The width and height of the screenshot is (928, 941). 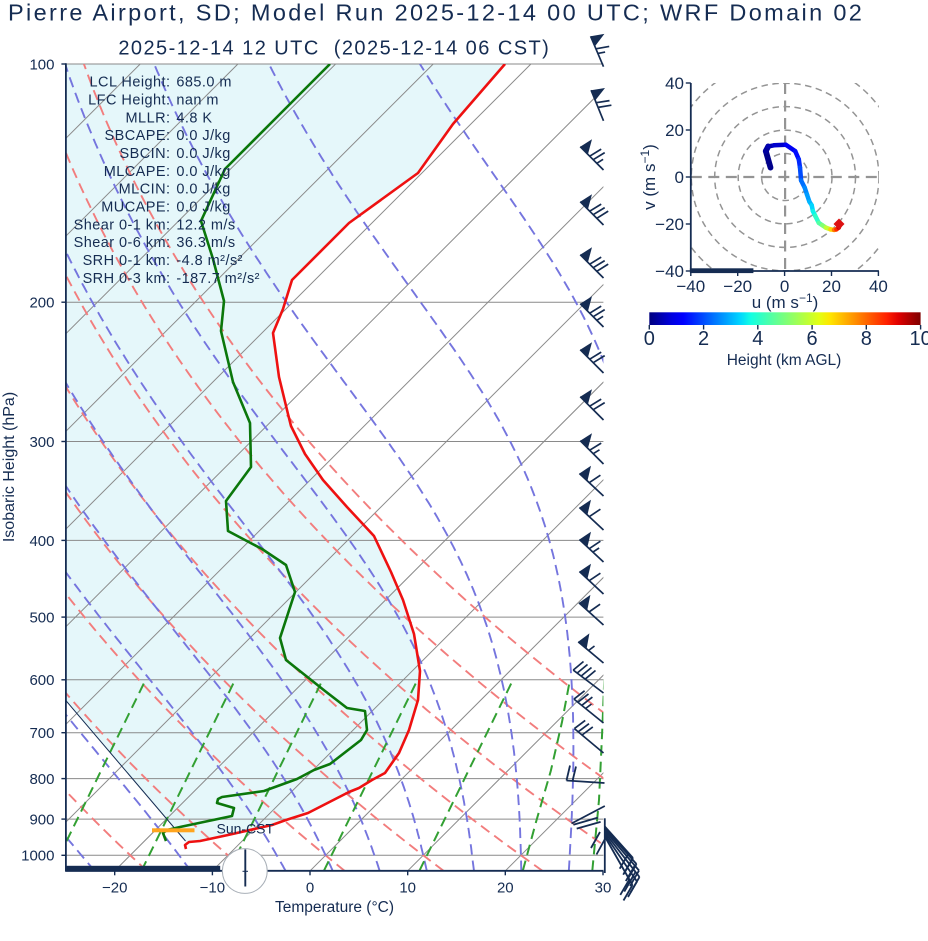 I want to click on svg-text: 800, so click(x=41, y=779).